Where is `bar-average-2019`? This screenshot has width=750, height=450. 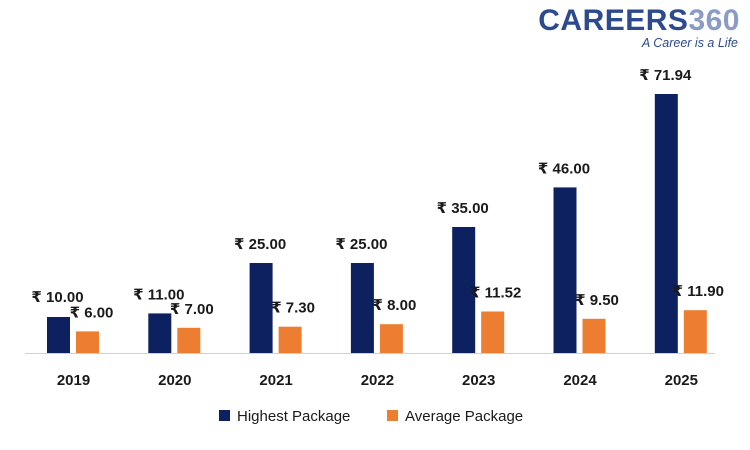
bar-average-2019 is located at coordinates (87, 342).